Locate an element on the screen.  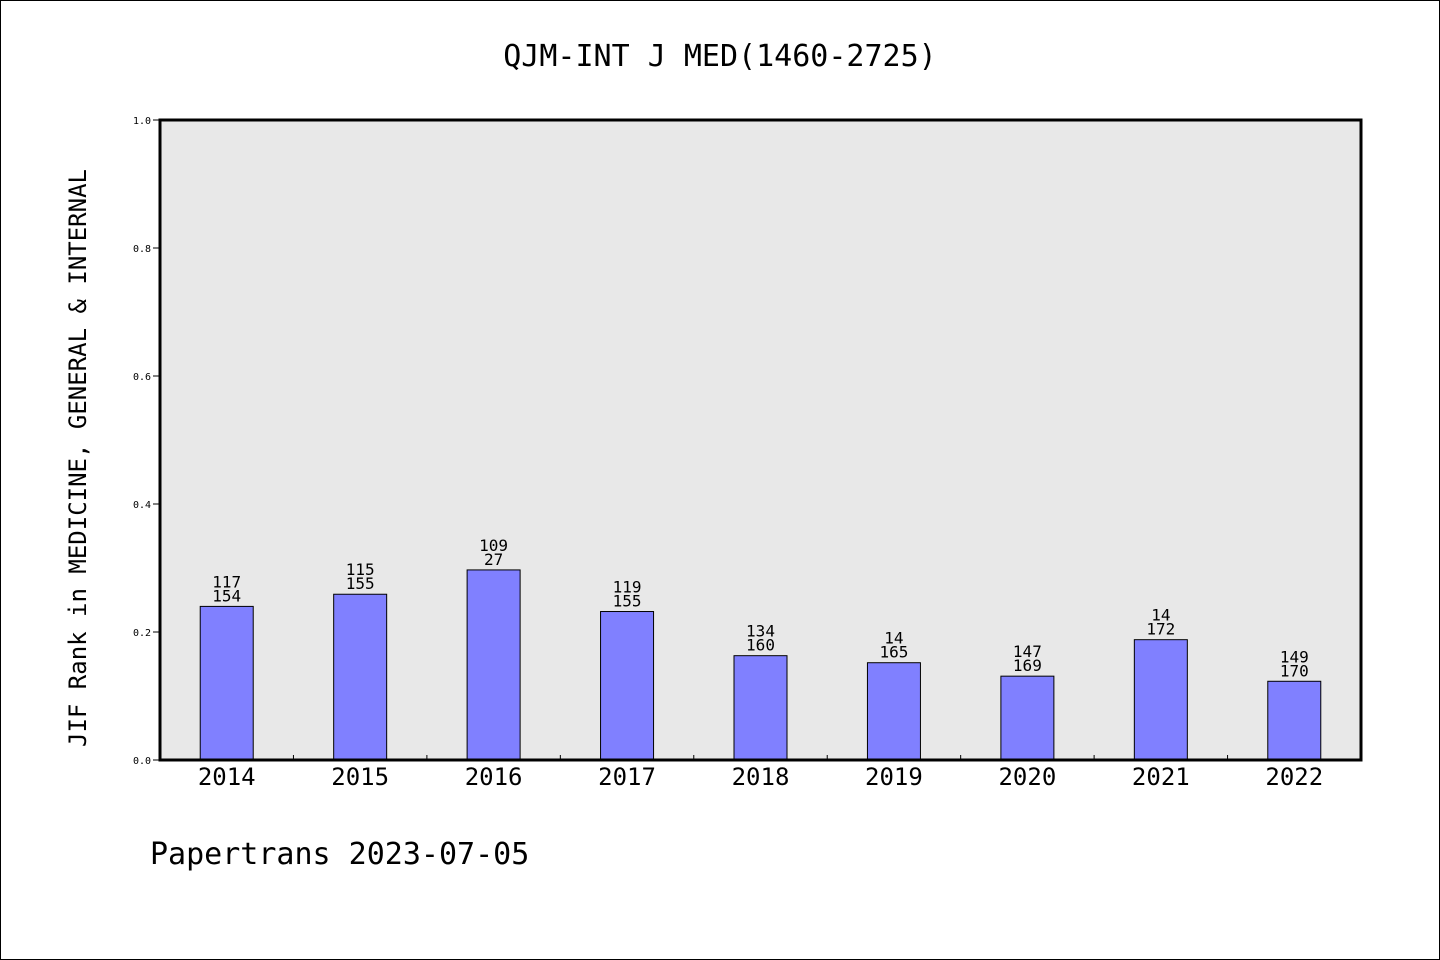
y-tick-label: 0.2 is located at coordinates (142, 633).